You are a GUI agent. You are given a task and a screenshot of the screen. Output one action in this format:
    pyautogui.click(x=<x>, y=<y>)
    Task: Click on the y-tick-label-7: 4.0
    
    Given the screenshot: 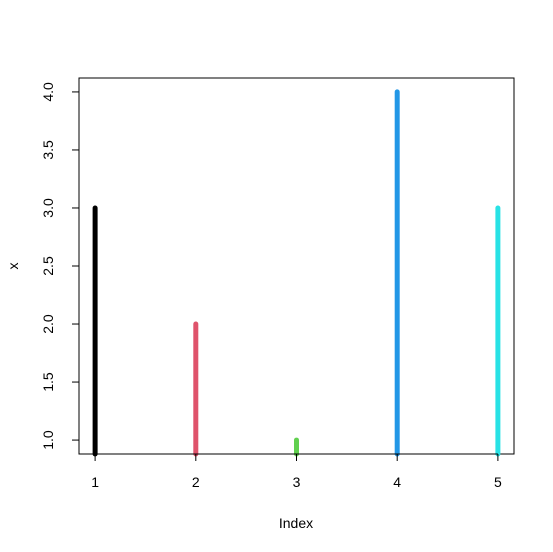 What is the action you would take?
    pyautogui.click(x=48, y=92)
    